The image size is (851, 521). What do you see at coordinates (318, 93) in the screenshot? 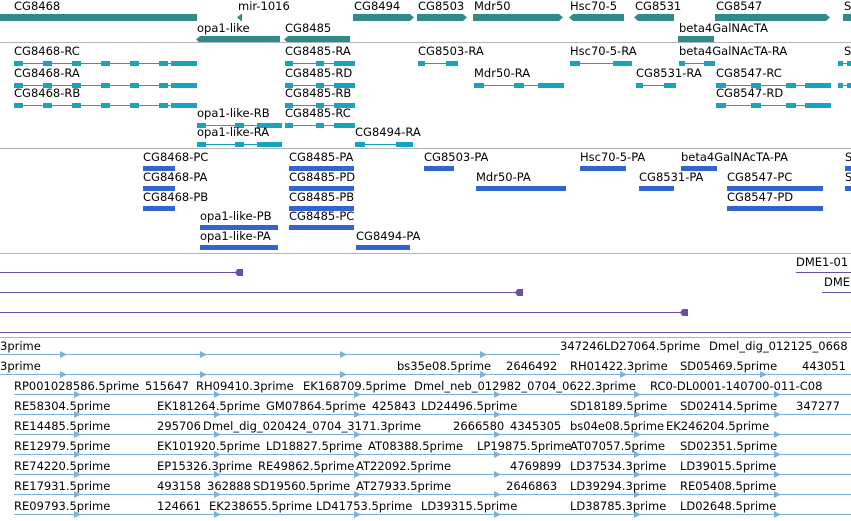
I see `transcript-label: CG8485-RB` at bounding box center [318, 93].